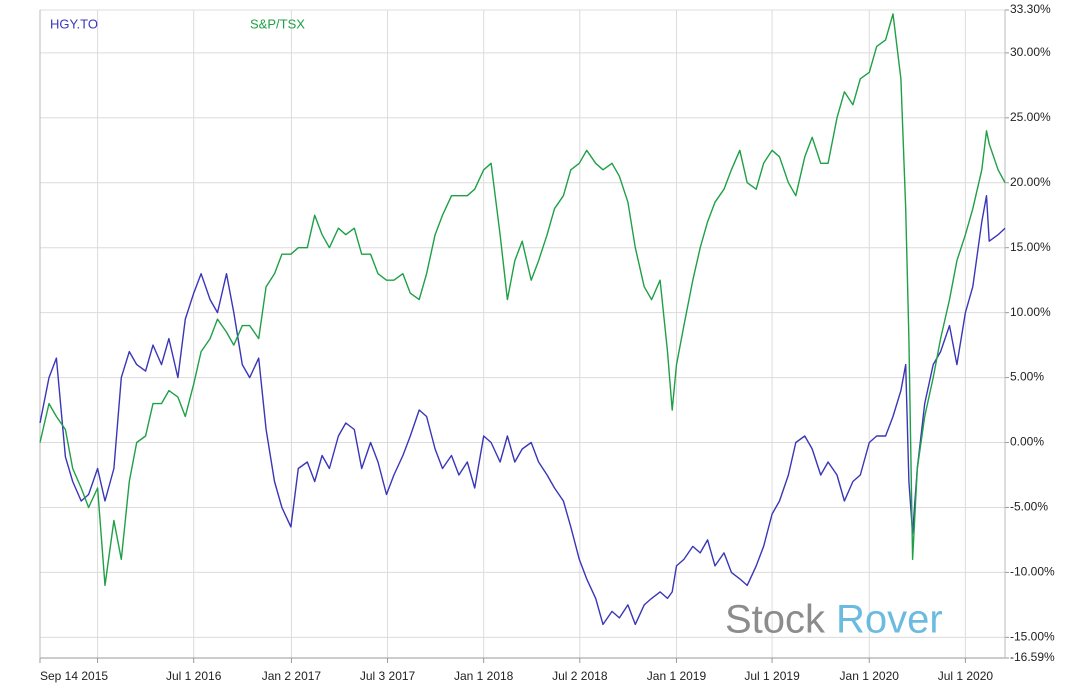  Describe the element at coordinates (292, 676) in the screenshot. I see `x-tick-label: Jan 2 2017` at that location.